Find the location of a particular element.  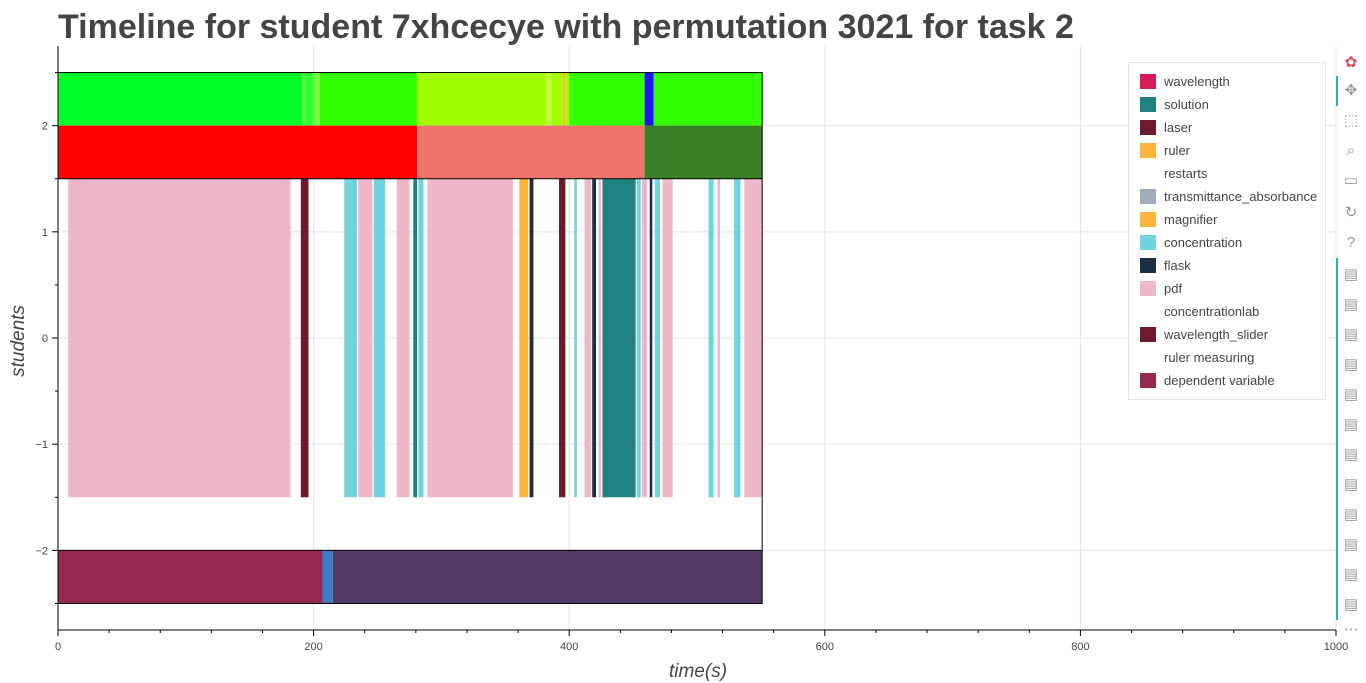

legend-item: dependent variable is located at coordinates (1232, 380).